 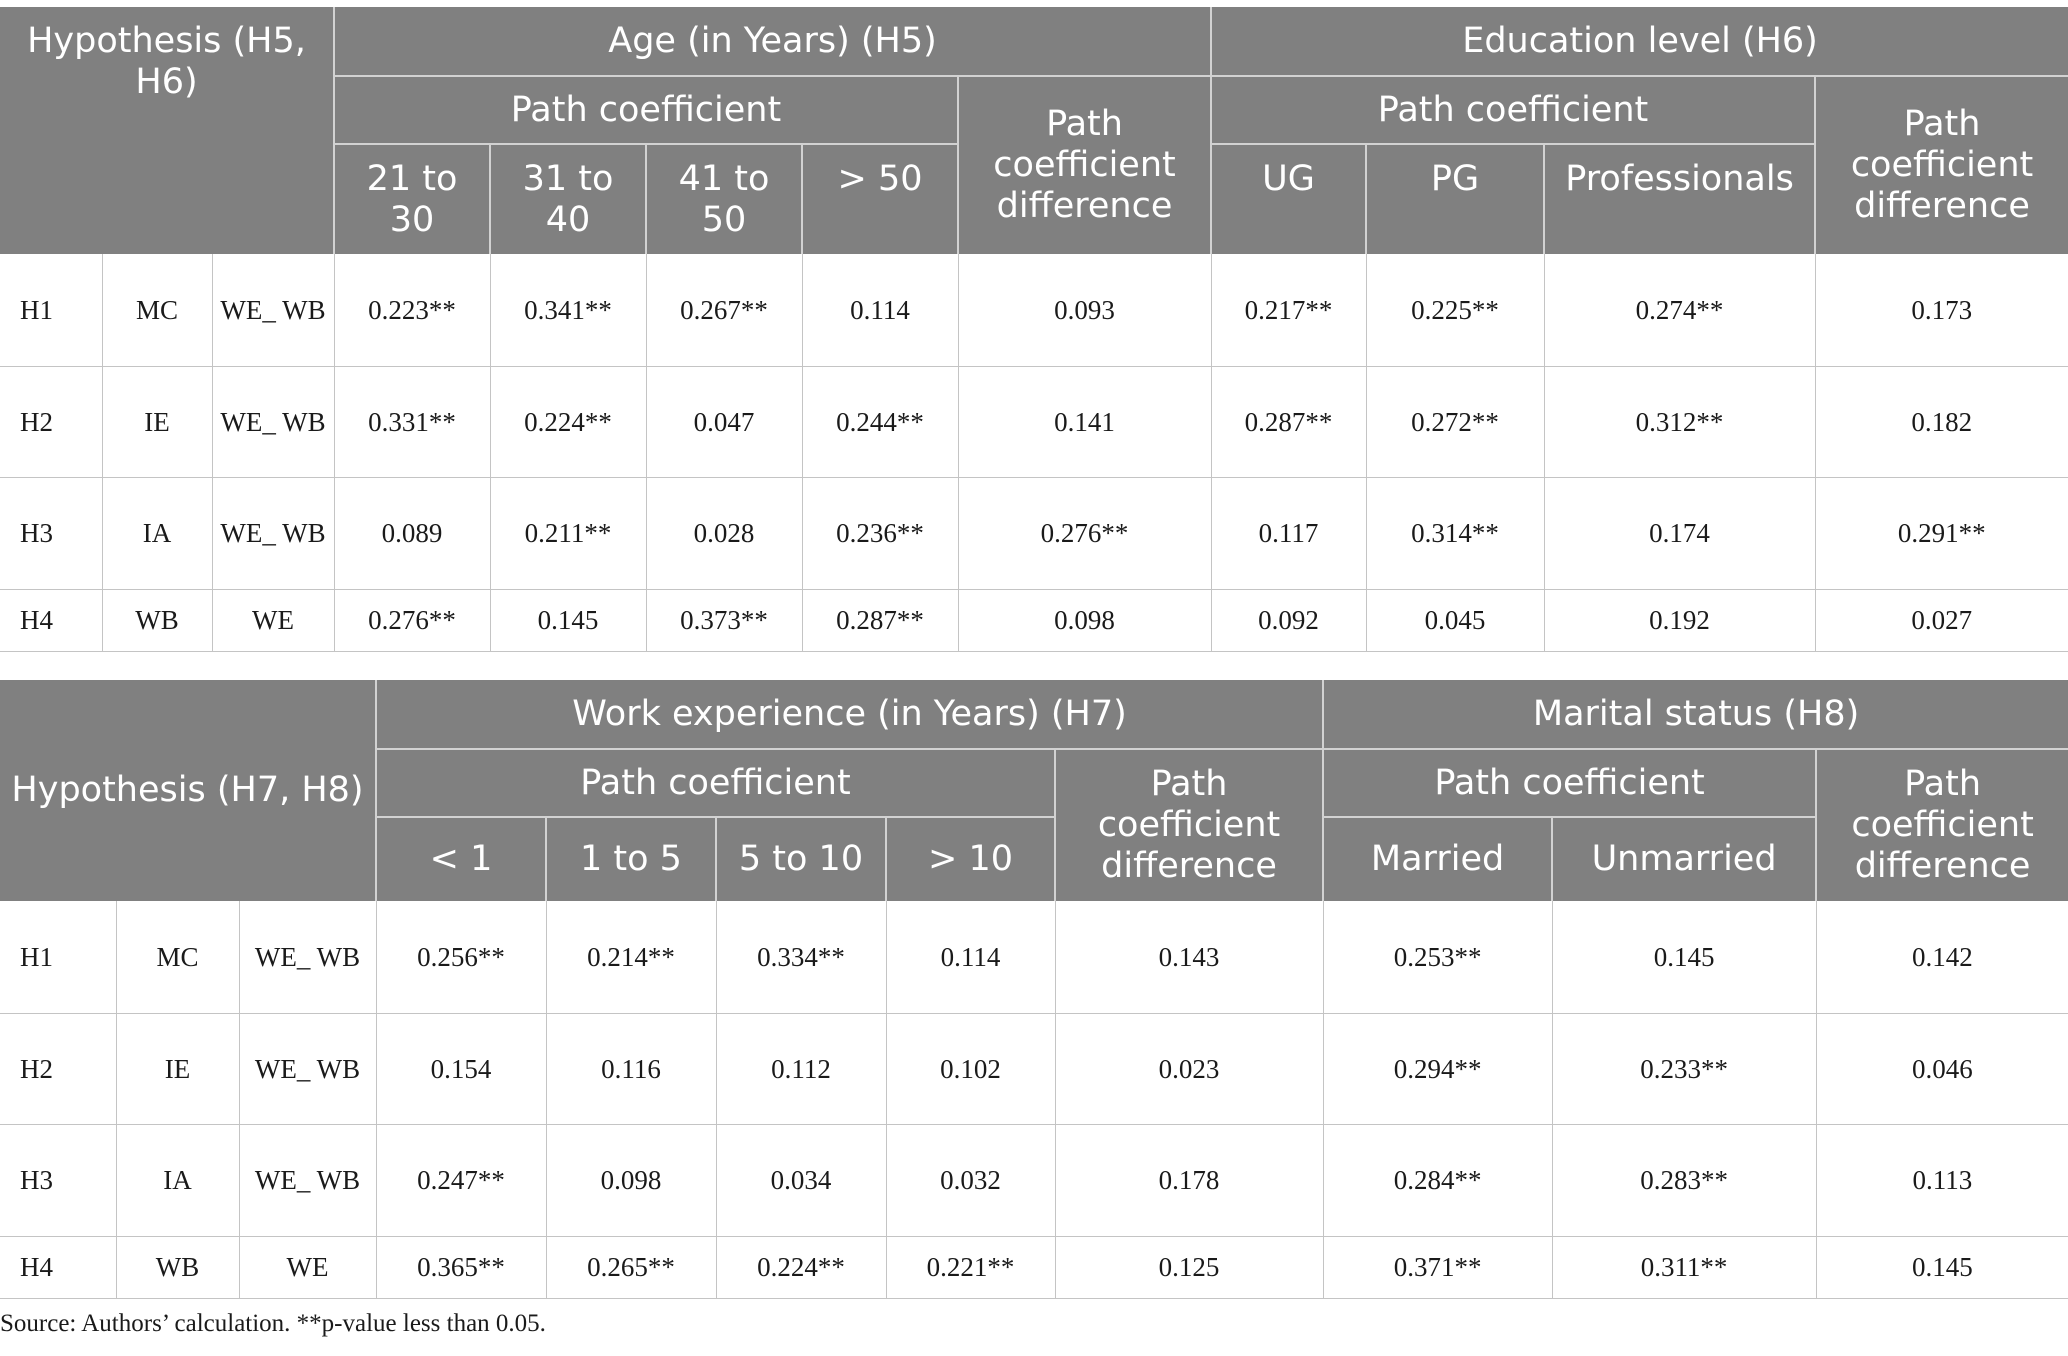 I want to click on experience-group-header: Work experience (in Years) (H7), so click(x=849, y=714).